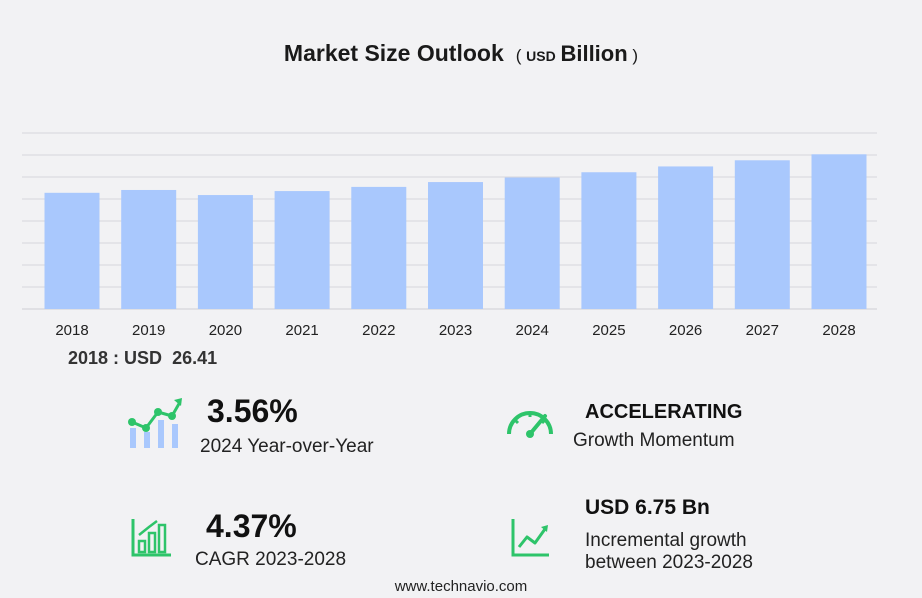  What do you see at coordinates (461, 586) in the screenshot?
I see `footer-source: www.technavio.com` at bounding box center [461, 586].